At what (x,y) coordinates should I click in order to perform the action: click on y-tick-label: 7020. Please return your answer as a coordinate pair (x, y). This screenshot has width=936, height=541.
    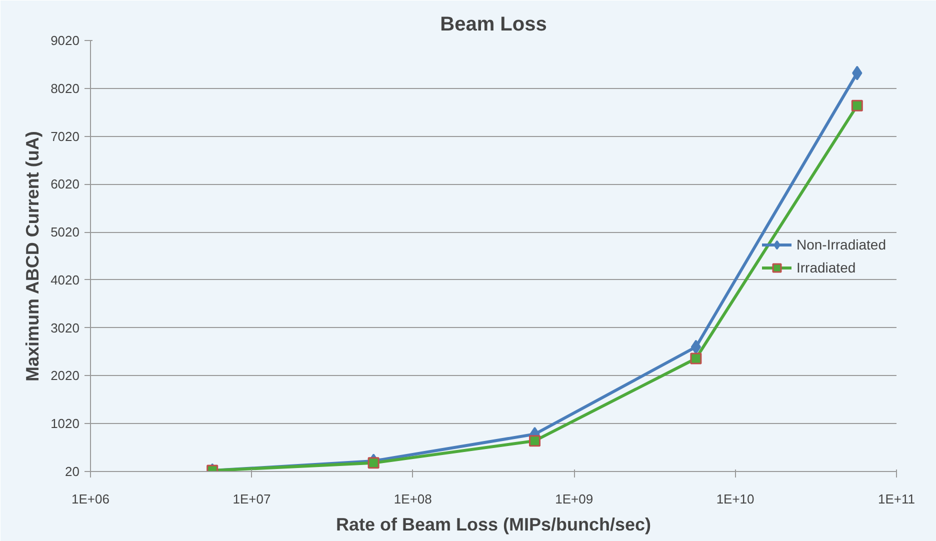
    Looking at the image, I should click on (65, 136).